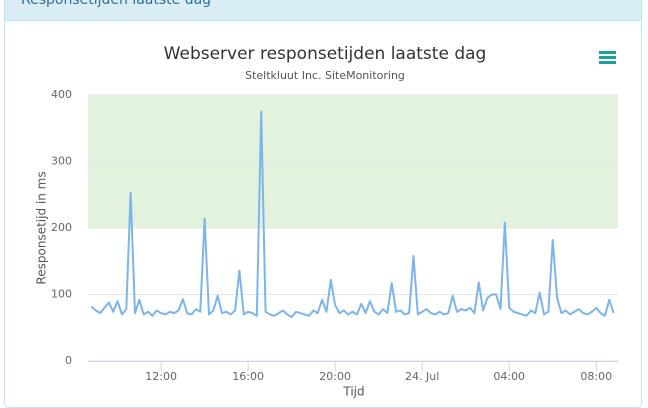 This screenshot has height=408, width=648. I want to click on y-axis-title: Responsetijd in ms, so click(42, 227).